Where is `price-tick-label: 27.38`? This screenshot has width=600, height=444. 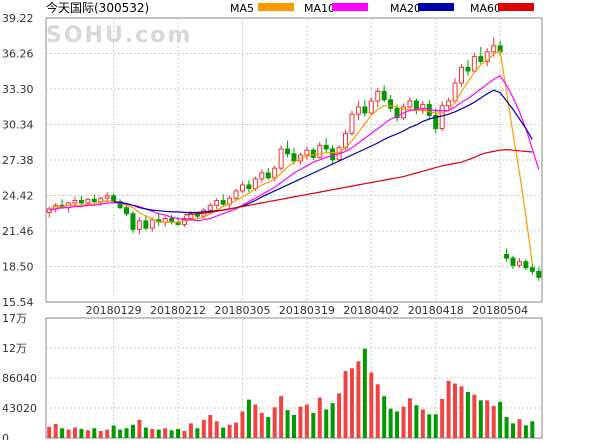 price-tick-label: 27.38 is located at coordinates (18, 160).